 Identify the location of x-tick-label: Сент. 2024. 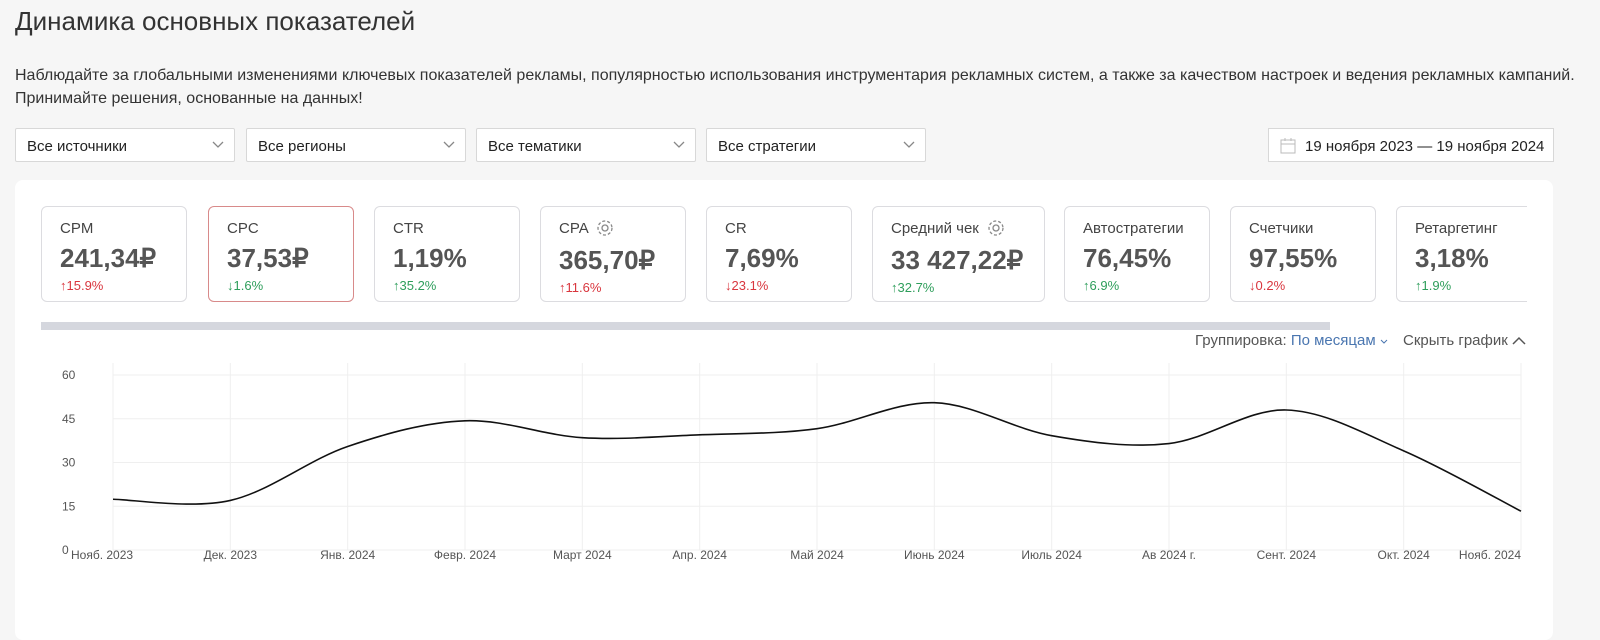
(1287, 555).